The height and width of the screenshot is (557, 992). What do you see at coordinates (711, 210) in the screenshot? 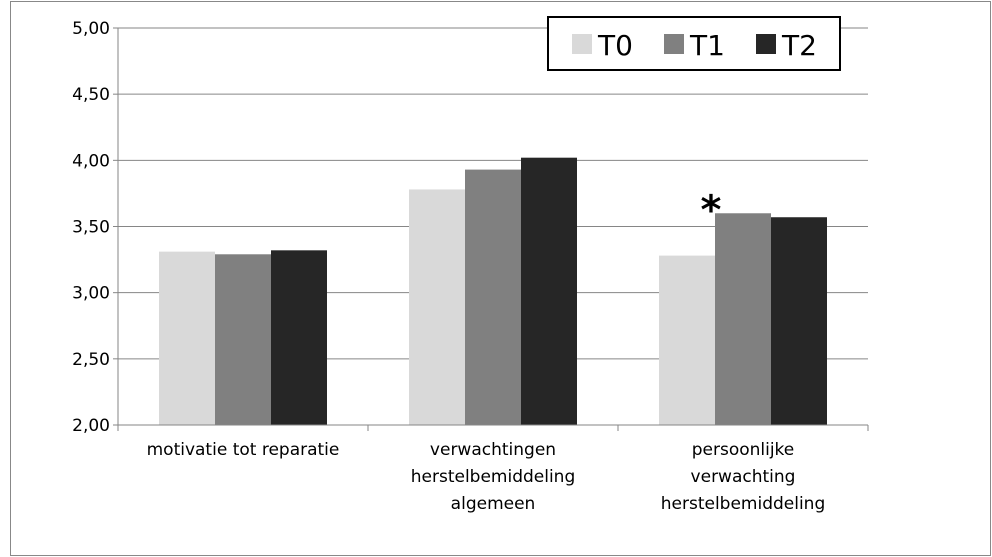
I see `annotation: *` at bounding box center [711, 210].